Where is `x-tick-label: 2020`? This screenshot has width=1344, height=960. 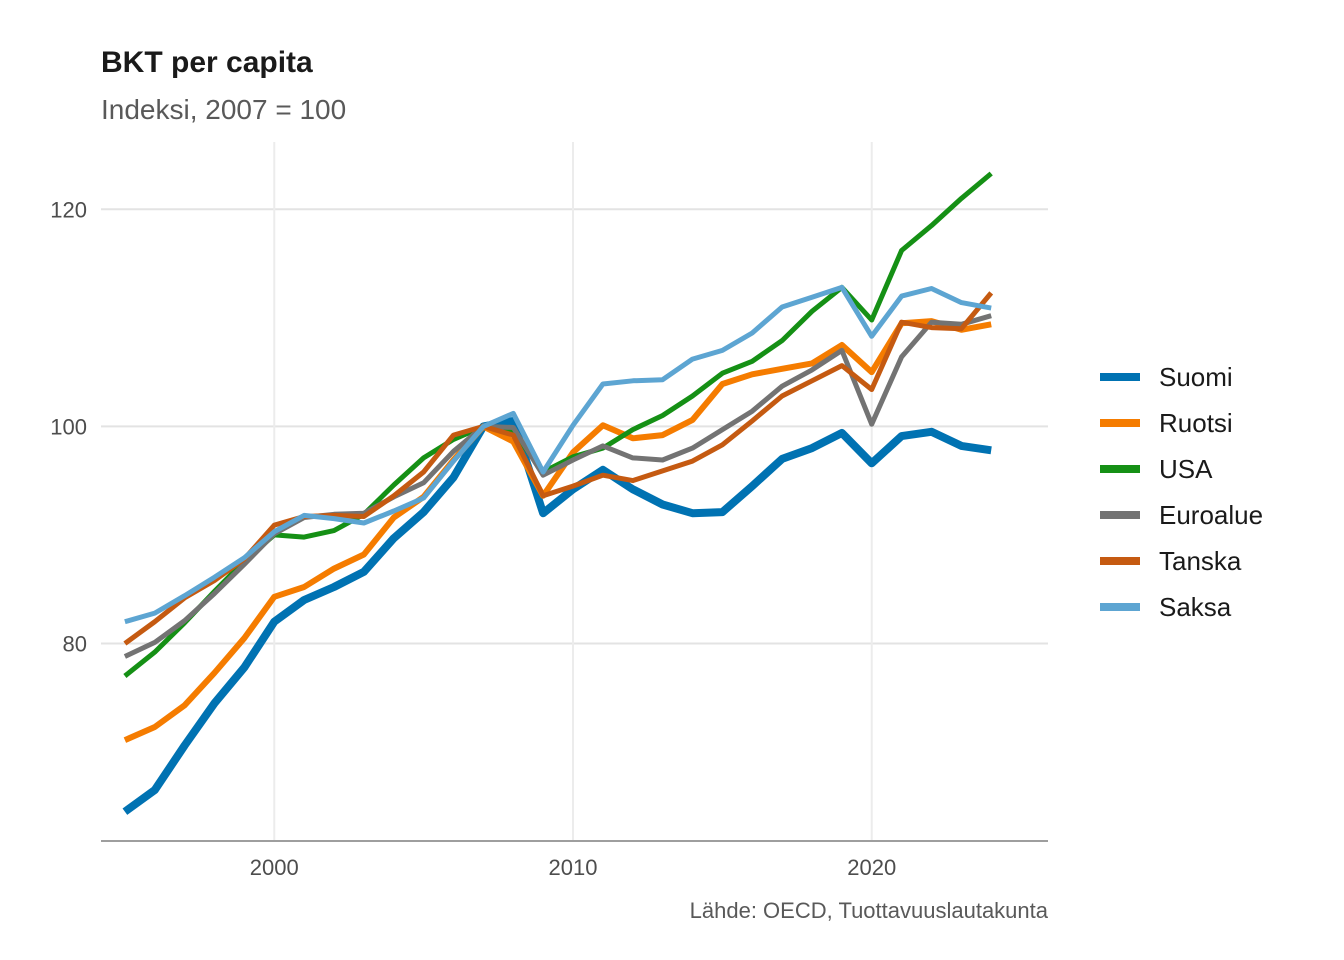
x-tick-label: 2020 is located at coordinates (871, 867).